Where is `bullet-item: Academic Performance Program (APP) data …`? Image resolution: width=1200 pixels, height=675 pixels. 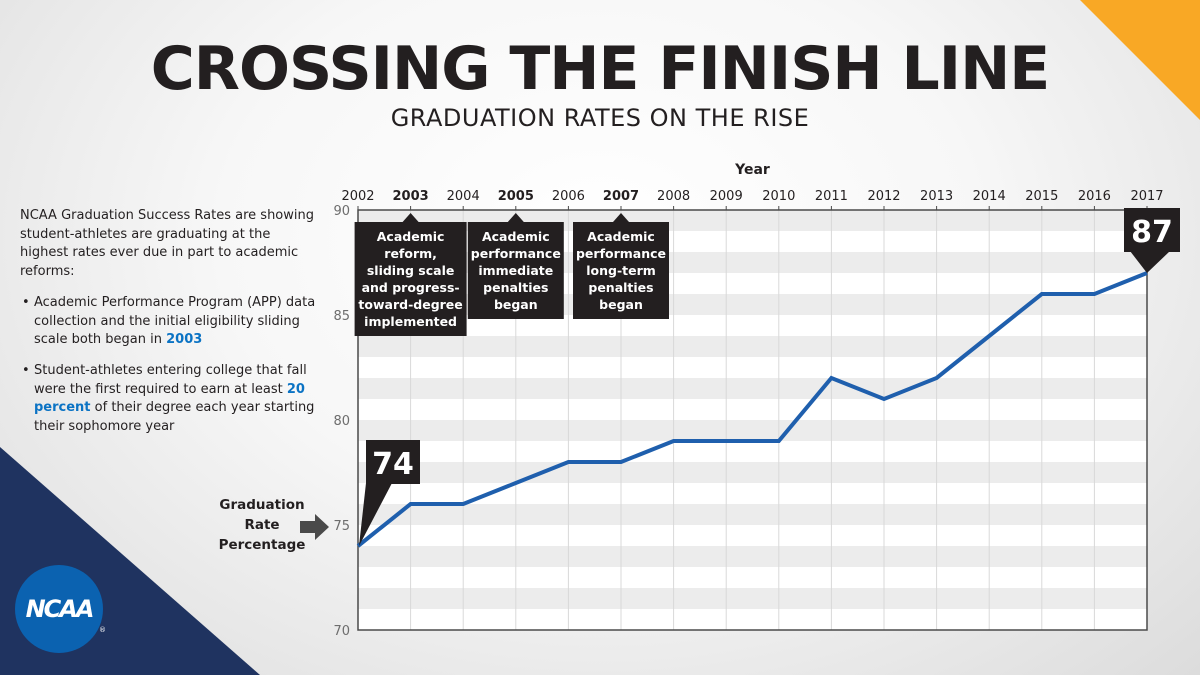 bullet-item: Academic Performance Program (APP) data … is located at coordinates (170, 322).